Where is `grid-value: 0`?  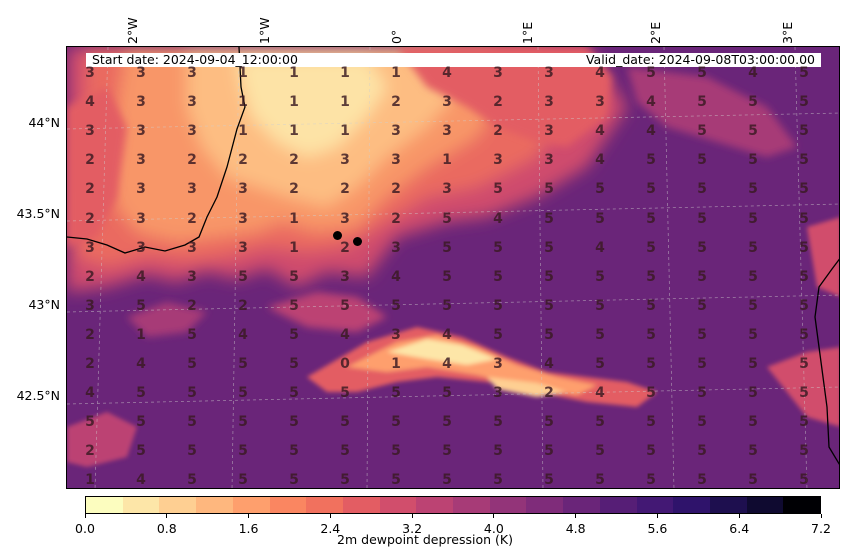
grid-value: 0 is located at coordinates (345, 364).